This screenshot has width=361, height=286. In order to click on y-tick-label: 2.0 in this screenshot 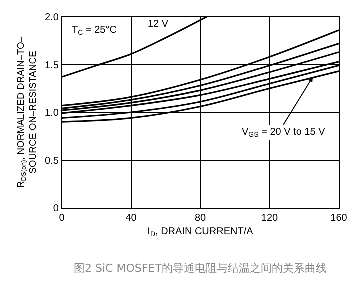, I will do `click(52, 18)`.